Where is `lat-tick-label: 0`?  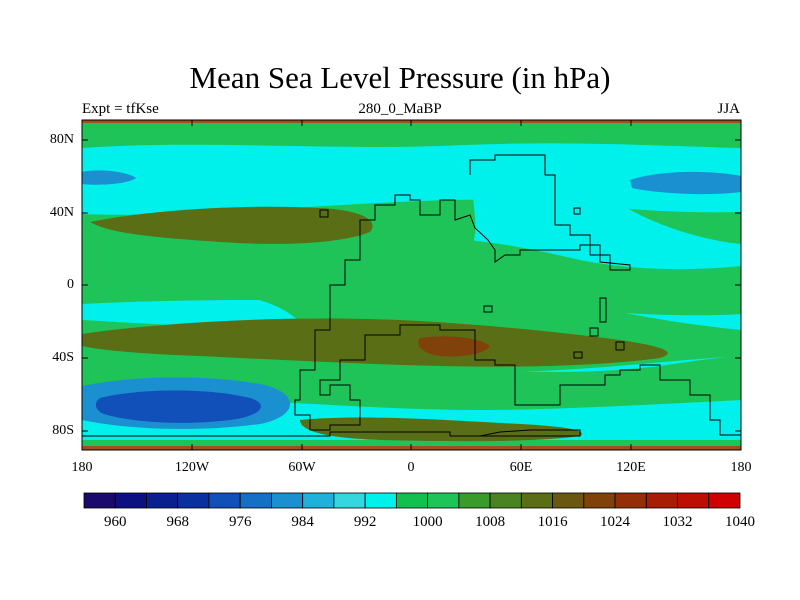
lat-tick-label: 0 is located at coordinates (70, 284).